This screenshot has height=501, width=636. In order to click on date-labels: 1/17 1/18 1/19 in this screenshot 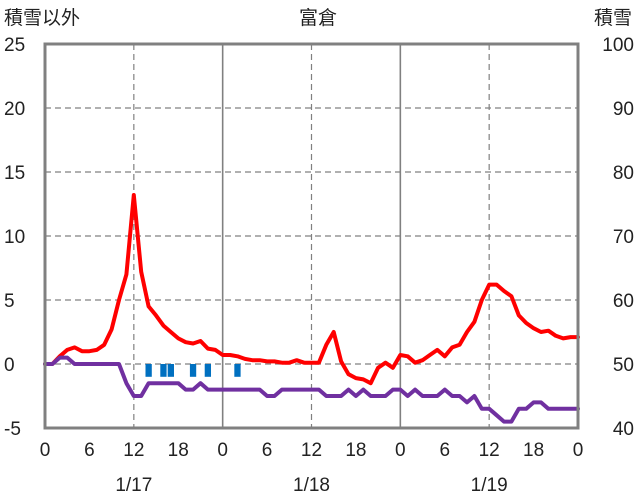, I will do `click(311, 485)`.